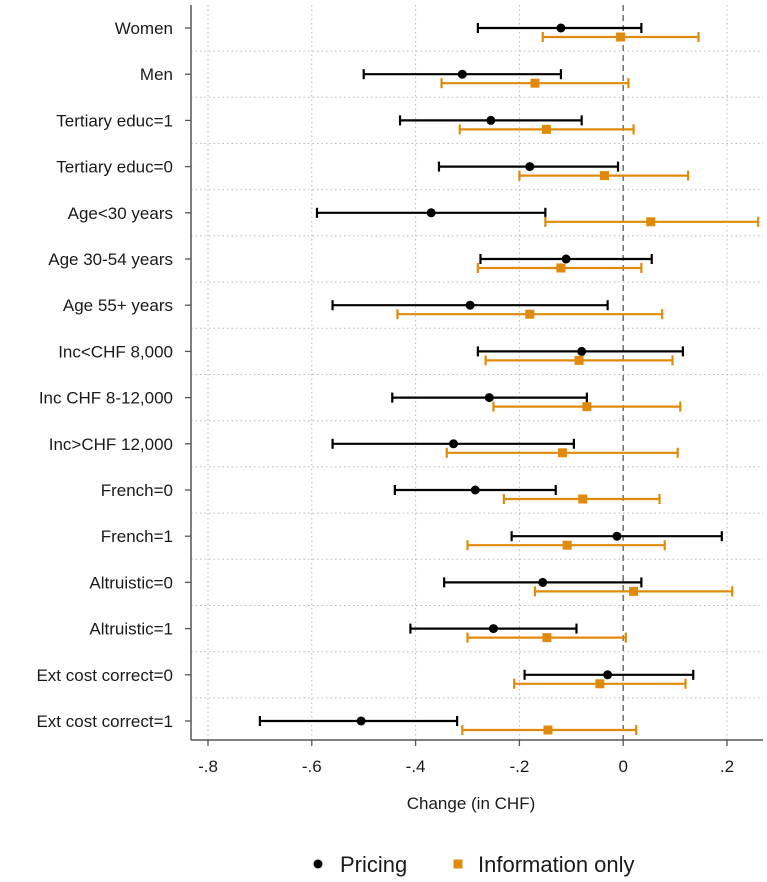 The width and height of the screenshot is (767, 882). What do you see at coordinates (312, 766) in the screenshot?
I see `x-tick-label: -.6` at bounding box center [312, 766].